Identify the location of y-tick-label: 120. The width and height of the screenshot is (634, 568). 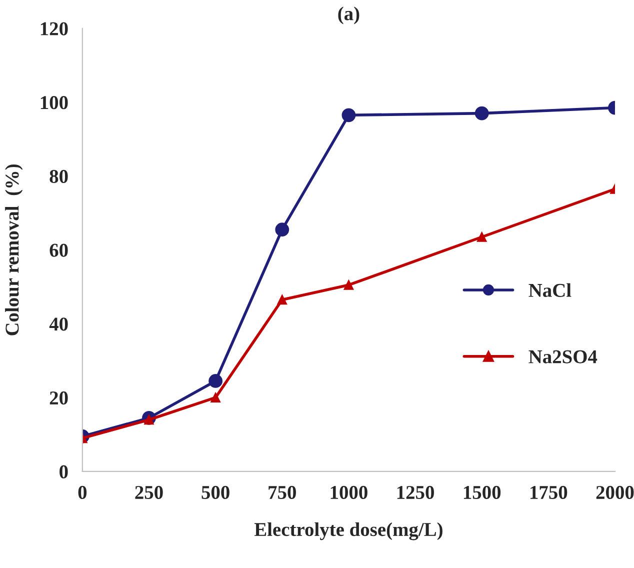
(54, 29).